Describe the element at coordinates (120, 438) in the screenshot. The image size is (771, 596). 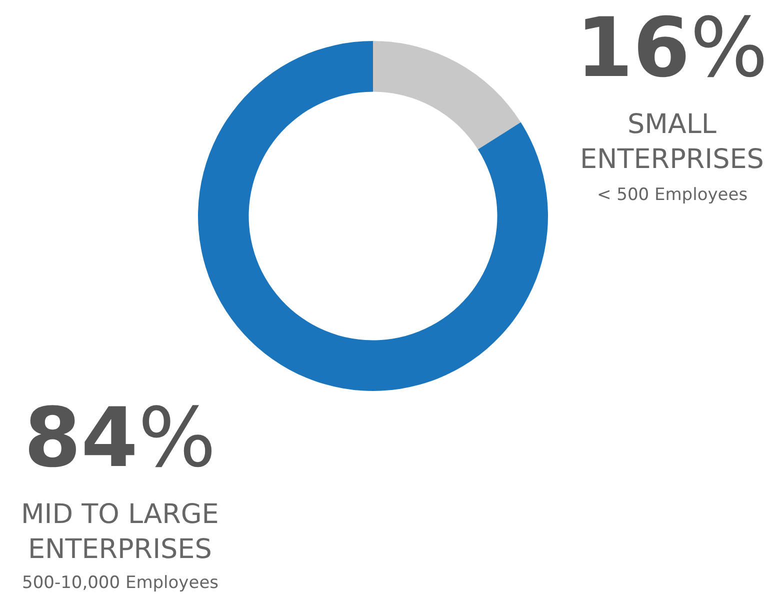
I see `data-label: 84%` at that location.